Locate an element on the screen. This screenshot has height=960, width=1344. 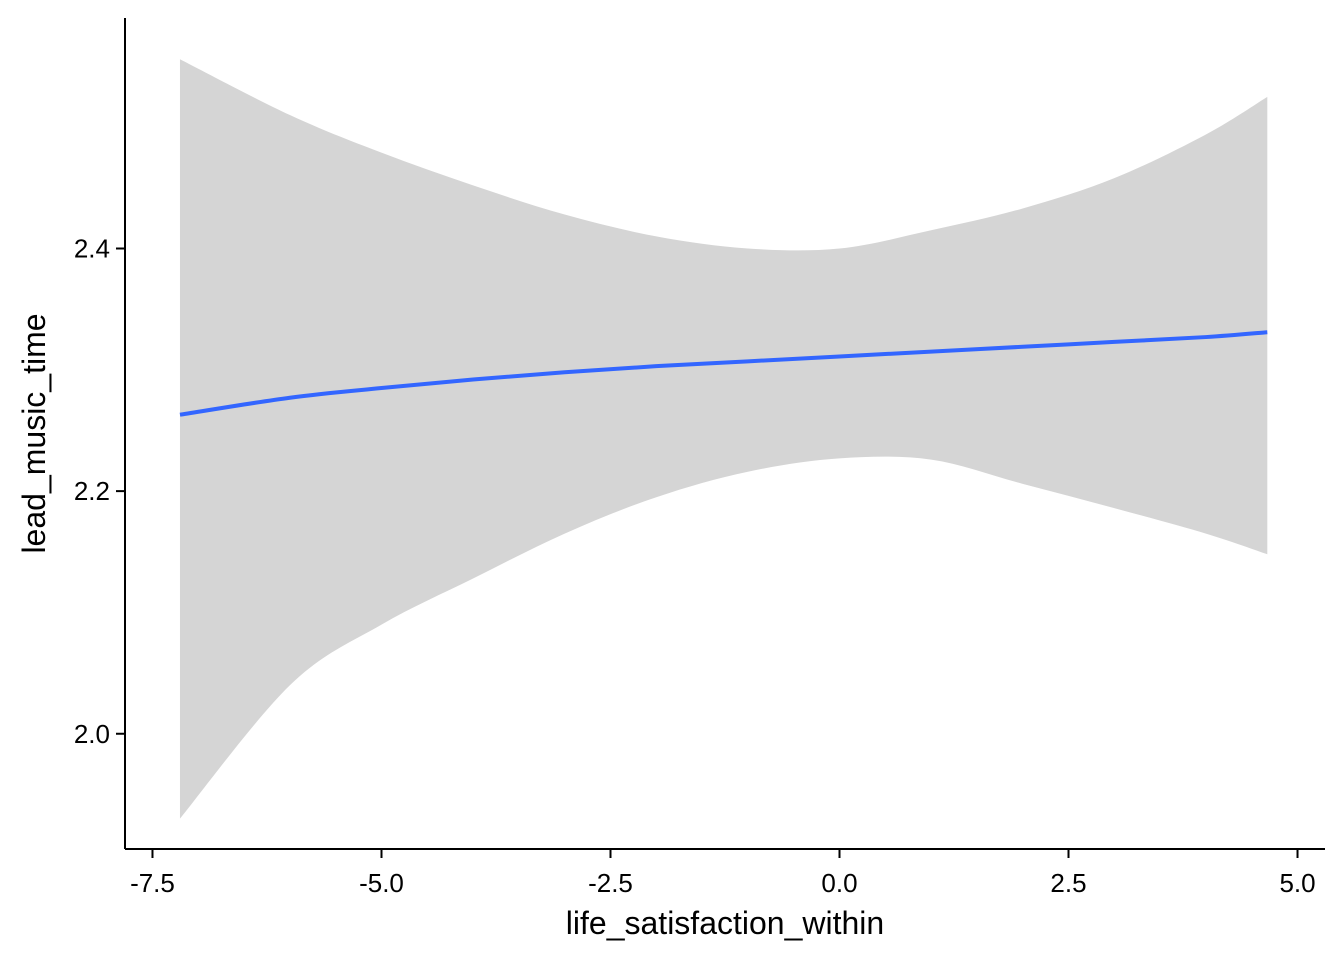
y-axis-ticks: 2.0 2.2 2.4 is located at coordinates (99, 491).